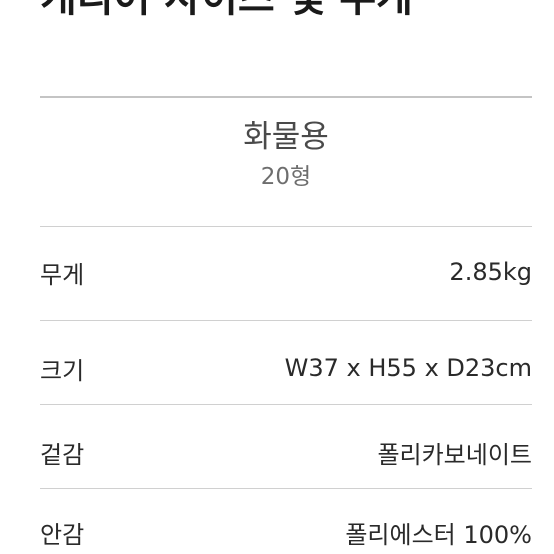 Image resolution: width=554 pixels, height=554 pixels. What do you see at coordinates (62, 370) in the screenshot?
I see `spec-label: 크기` at bounding box center [62, 370].